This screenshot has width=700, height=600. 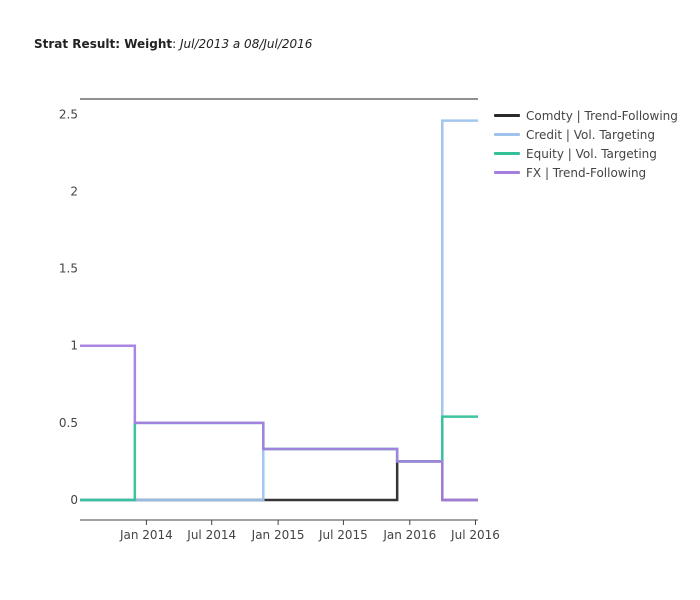 What do you see at coordinates (475, 535) in the screenshot?
I see `x-tick-label-jul-2016: Jul 2016` at bounding box center [475, 535].